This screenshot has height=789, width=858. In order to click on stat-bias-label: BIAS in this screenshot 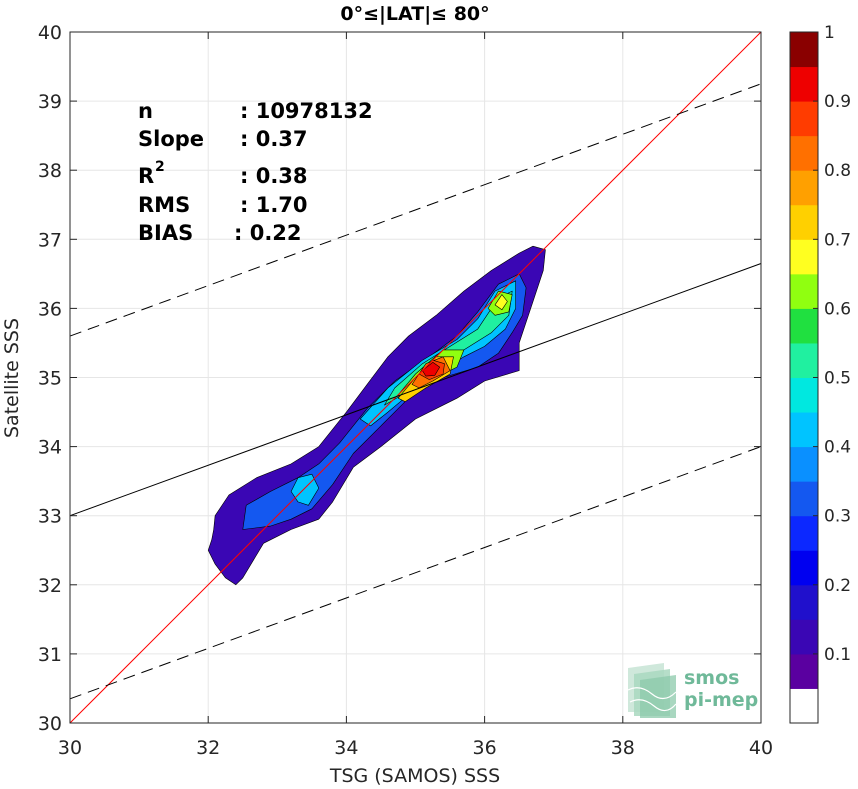, I will do `click(165, 233)`.